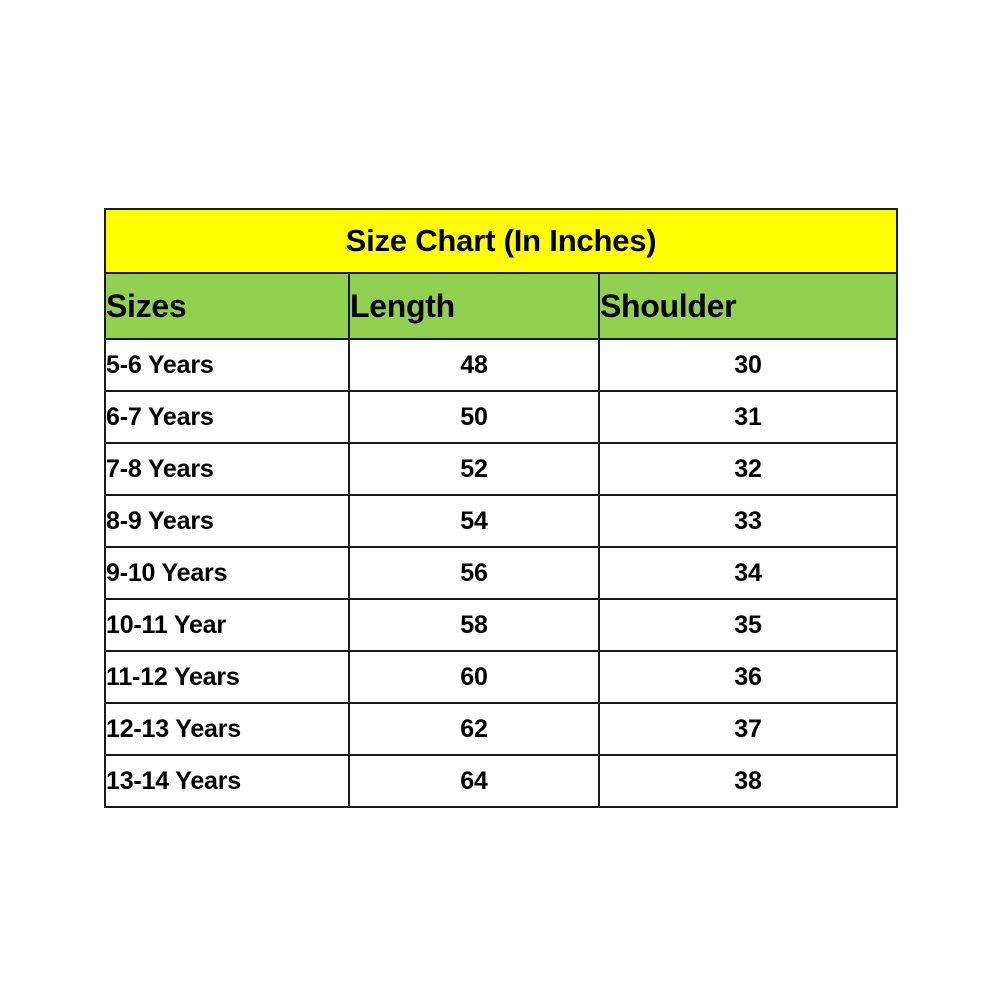 Image resolution: width=1000 pixels, height=1000 pixels. I want to click on table-row: 7-8 Years 52 32, so click(501, 469).